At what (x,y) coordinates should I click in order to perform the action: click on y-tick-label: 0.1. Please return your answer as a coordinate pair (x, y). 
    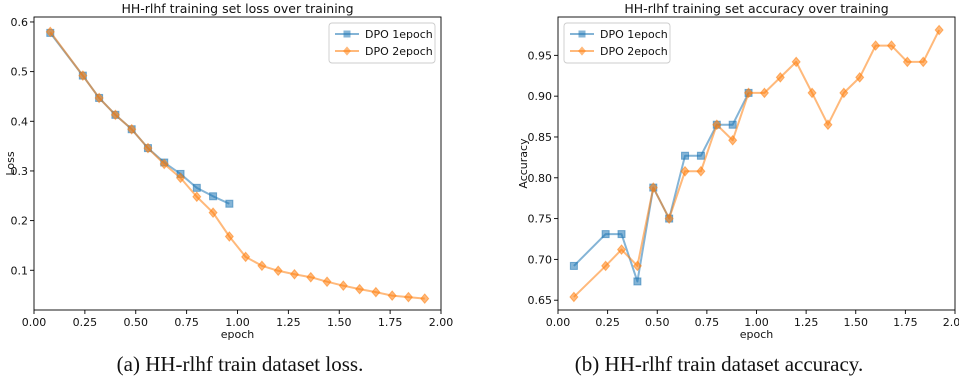
    Looking at the image, I should click on (20, 270).